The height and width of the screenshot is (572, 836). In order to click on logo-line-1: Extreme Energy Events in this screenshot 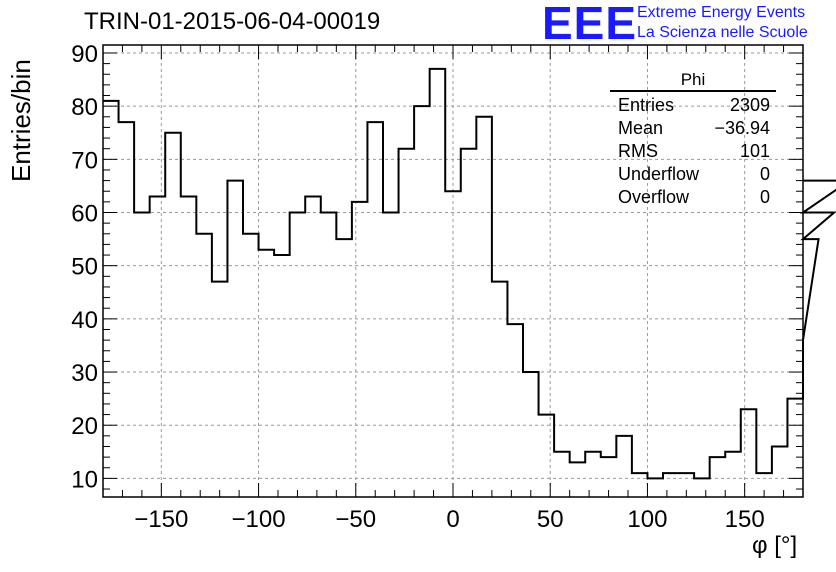, I will do `click(721, 13)`.